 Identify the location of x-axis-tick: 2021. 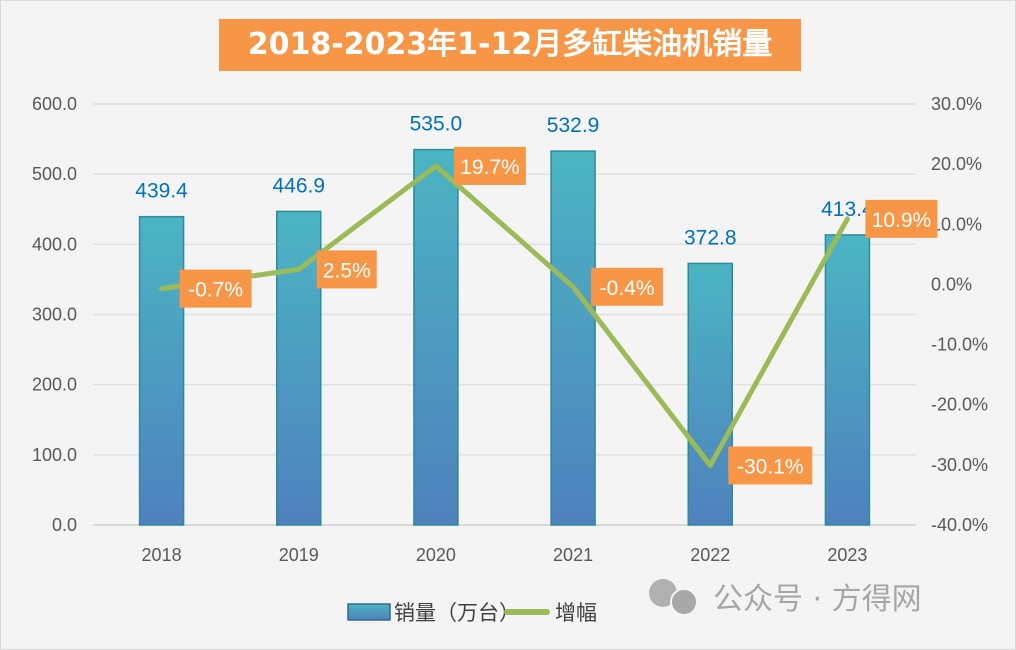
(573, 555).